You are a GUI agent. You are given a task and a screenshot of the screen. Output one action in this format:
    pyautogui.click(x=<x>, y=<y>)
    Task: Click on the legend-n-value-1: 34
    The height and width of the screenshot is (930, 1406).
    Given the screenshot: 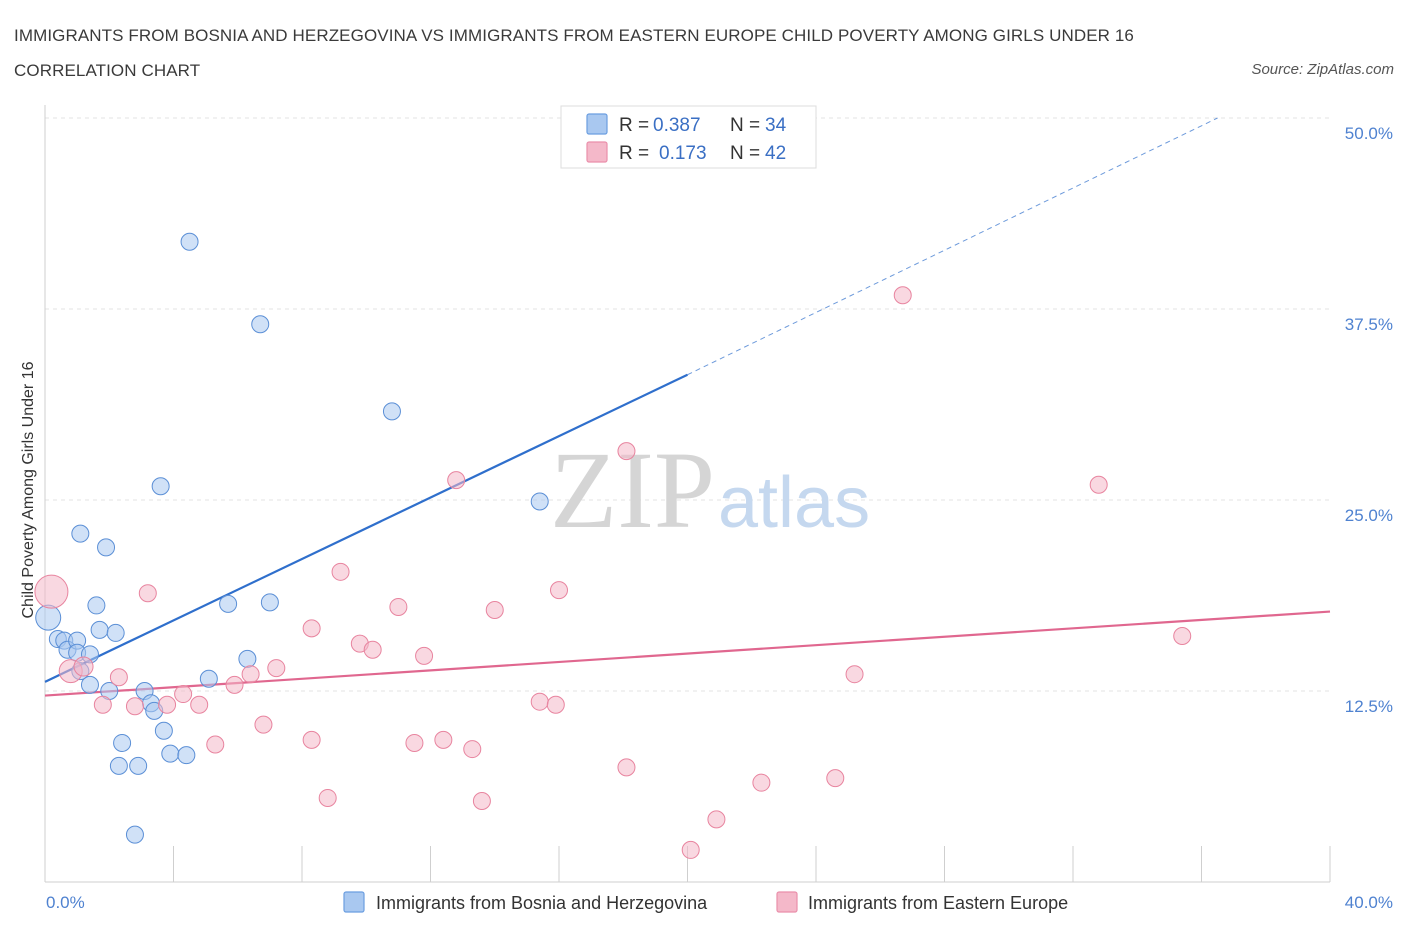 What is the action you would take?
    pyautogui.click(x=776, y=125)
    